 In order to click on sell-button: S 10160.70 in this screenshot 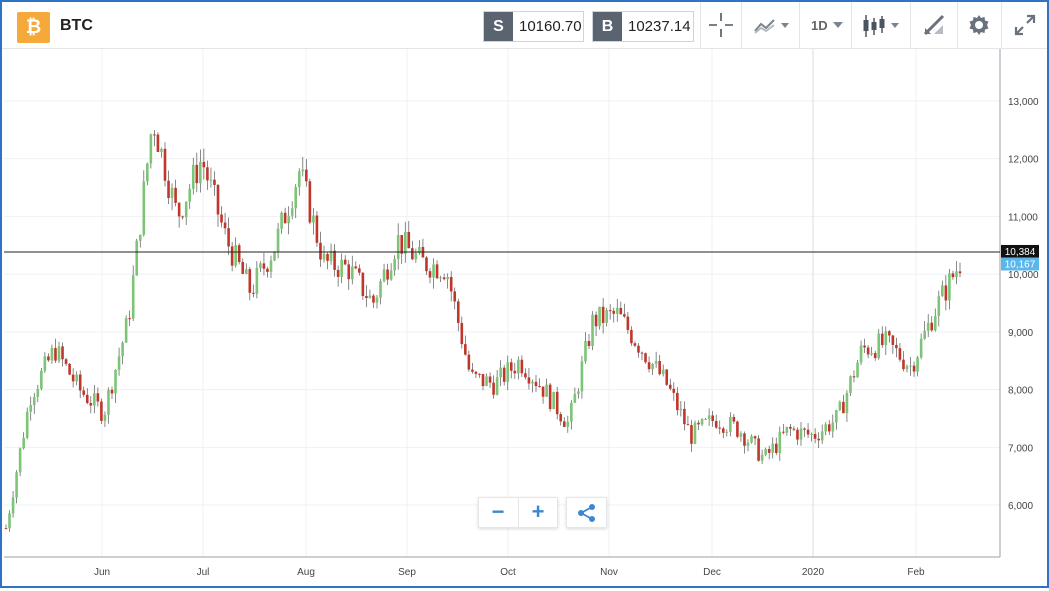, I will do `click(533, 26)`.